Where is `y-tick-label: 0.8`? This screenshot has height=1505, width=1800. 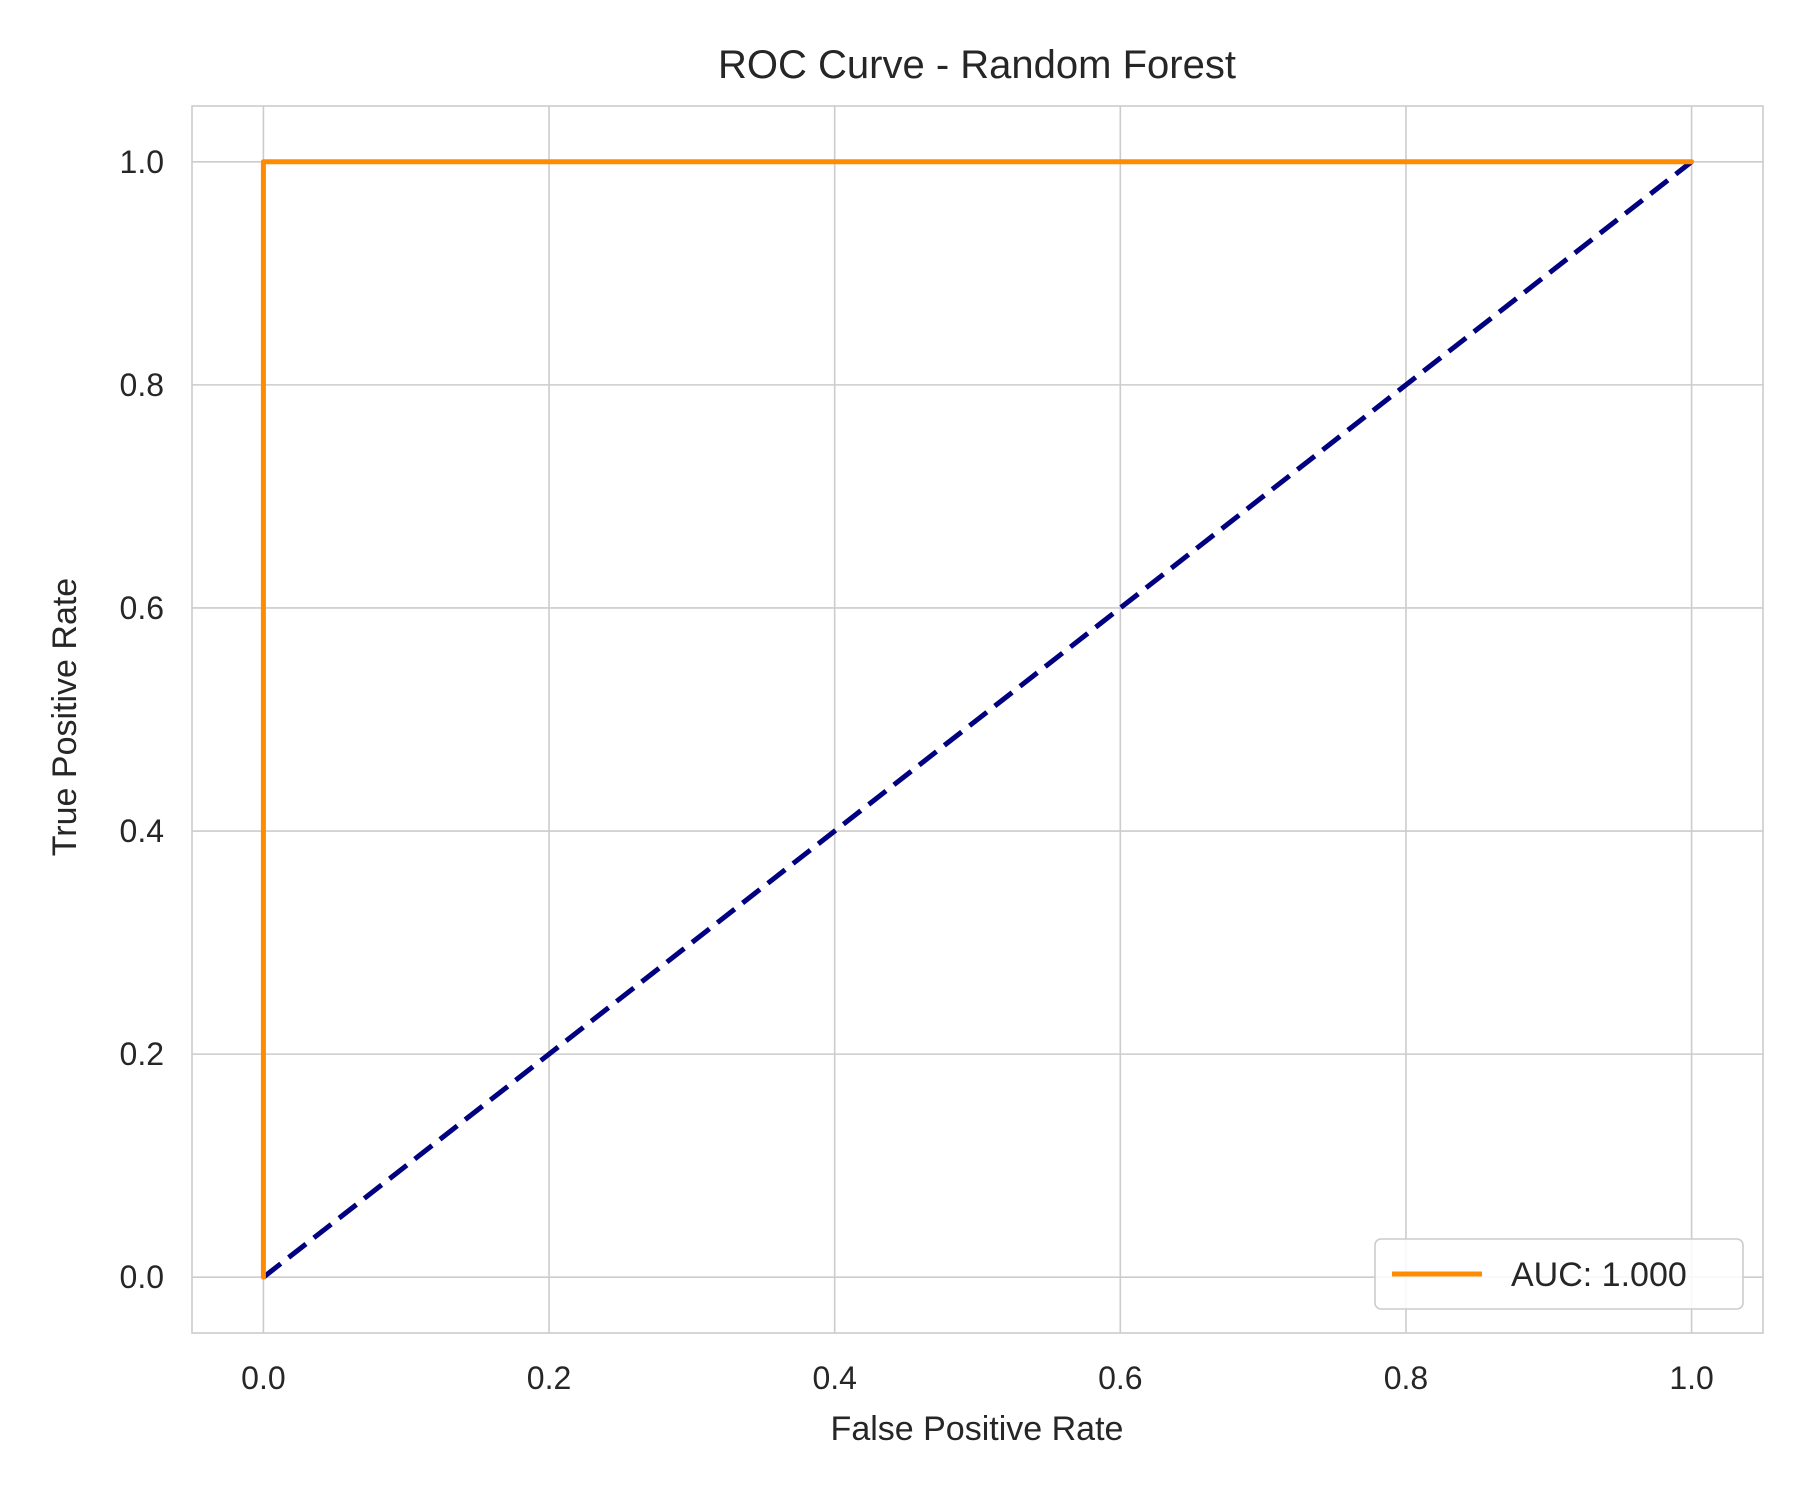 y-tick-label: 0.8 is located at coordinates (142, 385).